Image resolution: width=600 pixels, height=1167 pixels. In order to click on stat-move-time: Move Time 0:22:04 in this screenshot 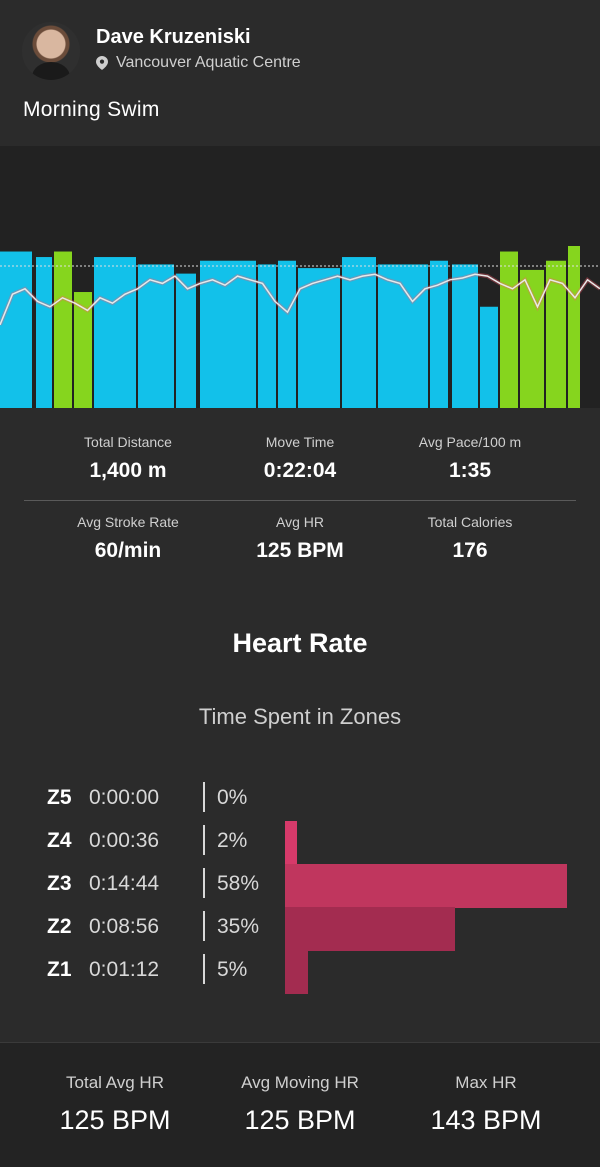, I will do `click(300, 458)`.